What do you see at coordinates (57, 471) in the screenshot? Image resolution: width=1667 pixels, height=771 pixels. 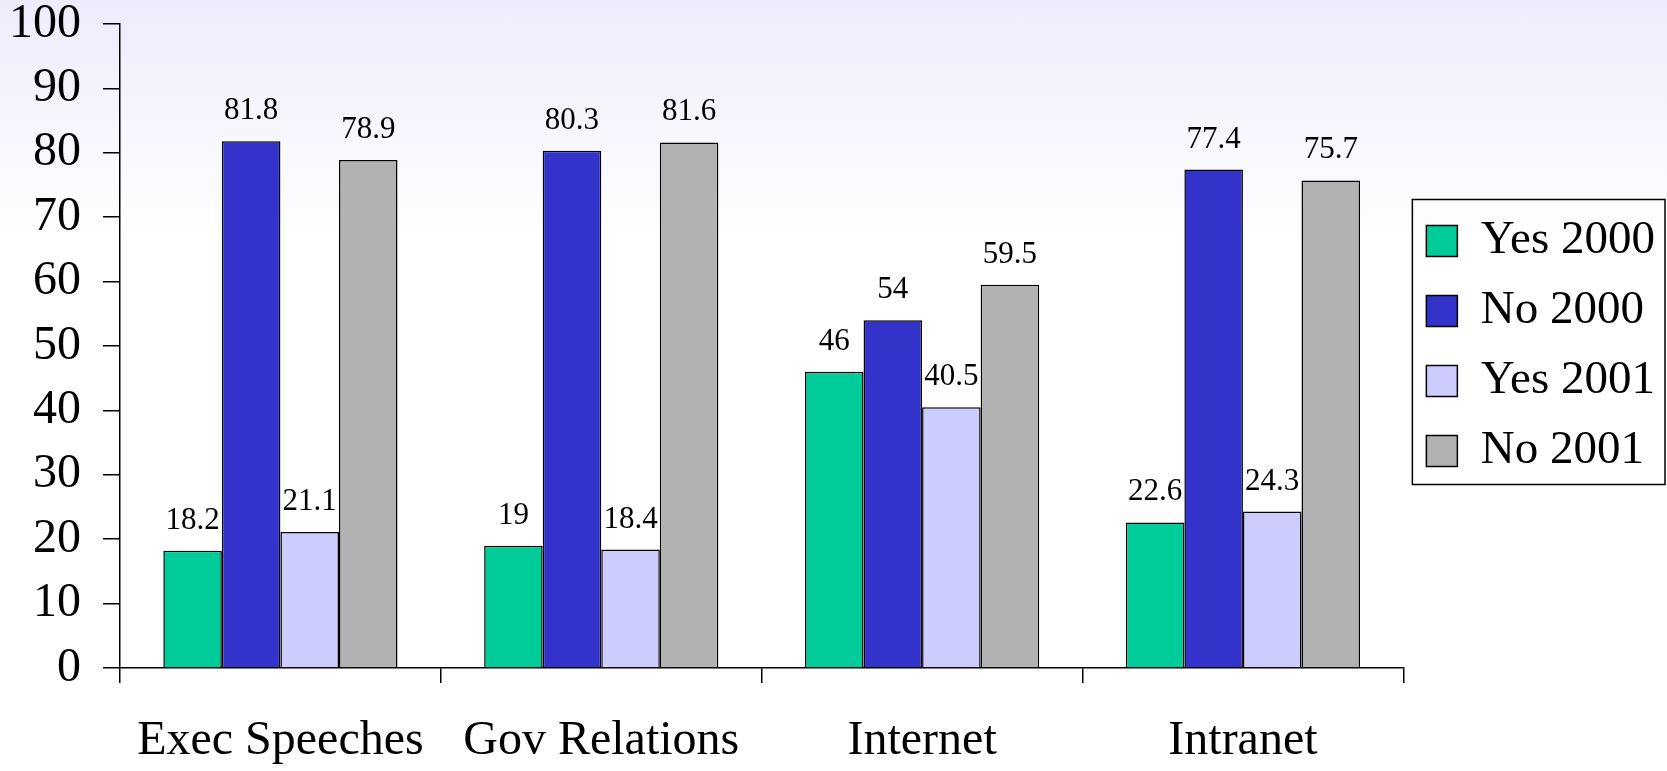 I see `y-tick-label: 30` at bounding box center [57, 471].